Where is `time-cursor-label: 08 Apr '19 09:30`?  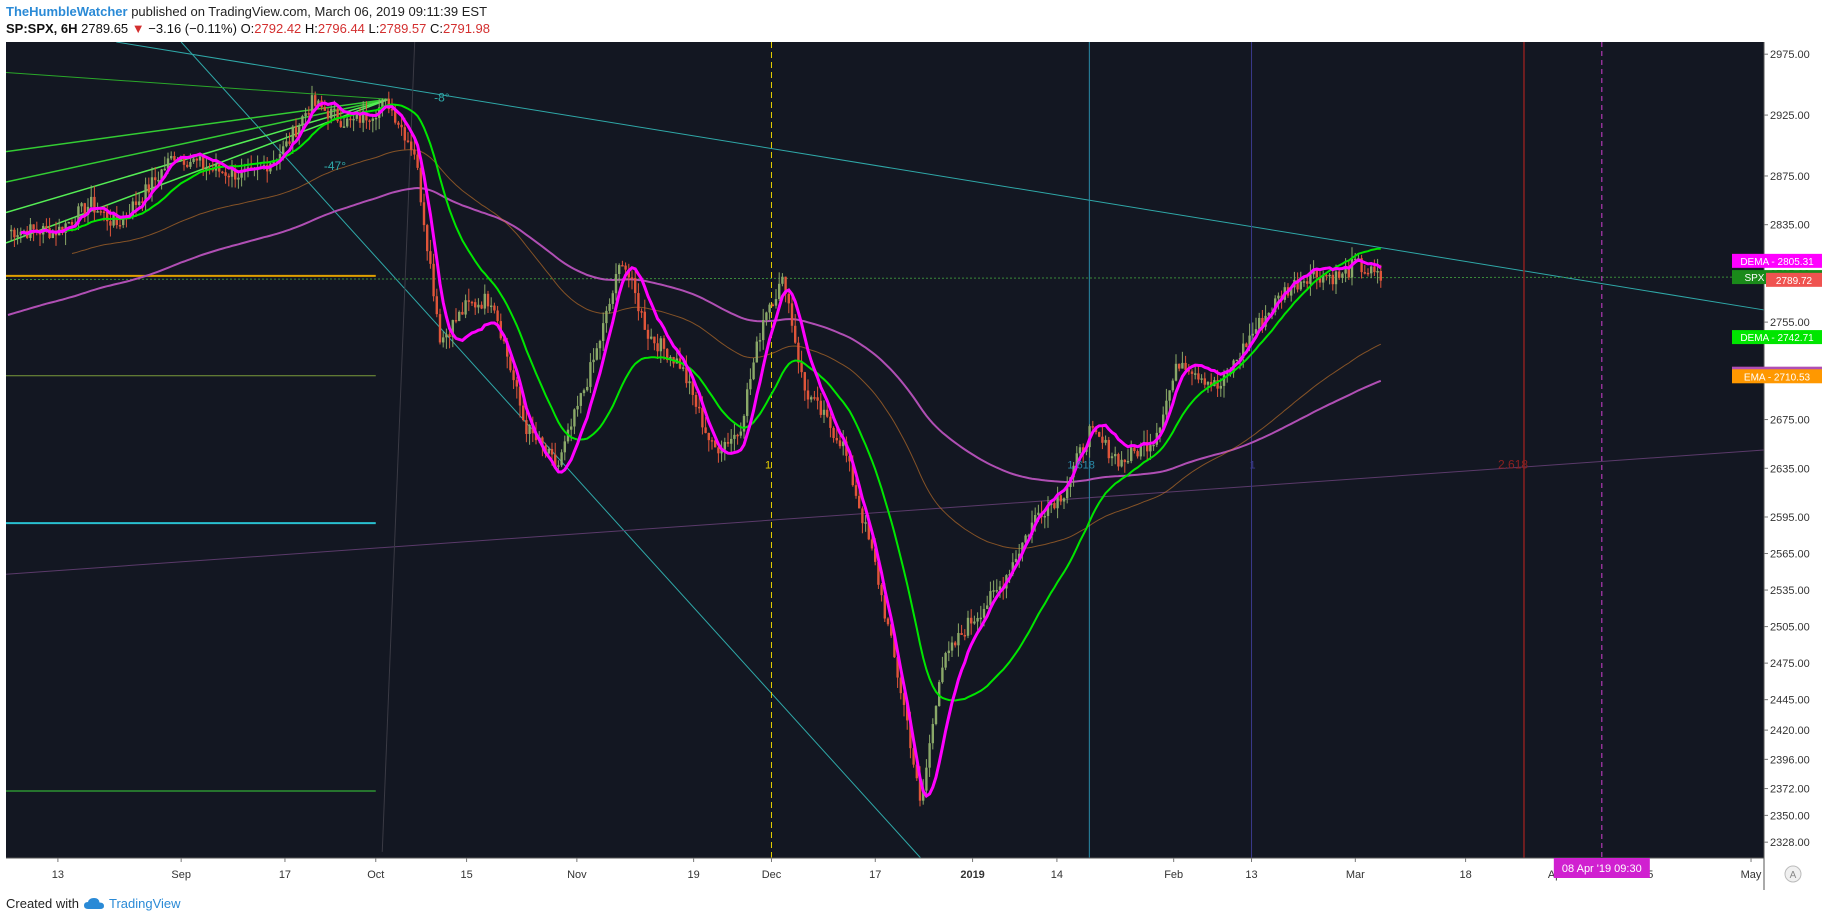
time-cursor-label: 08 Apr '19 09:30 is located at coordinates (1602, 869).